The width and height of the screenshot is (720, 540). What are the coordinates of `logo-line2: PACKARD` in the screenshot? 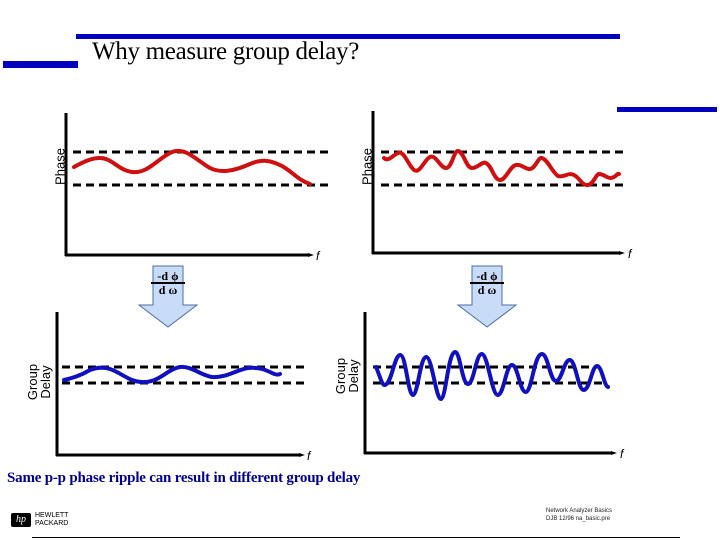 It's located at (52, 523).